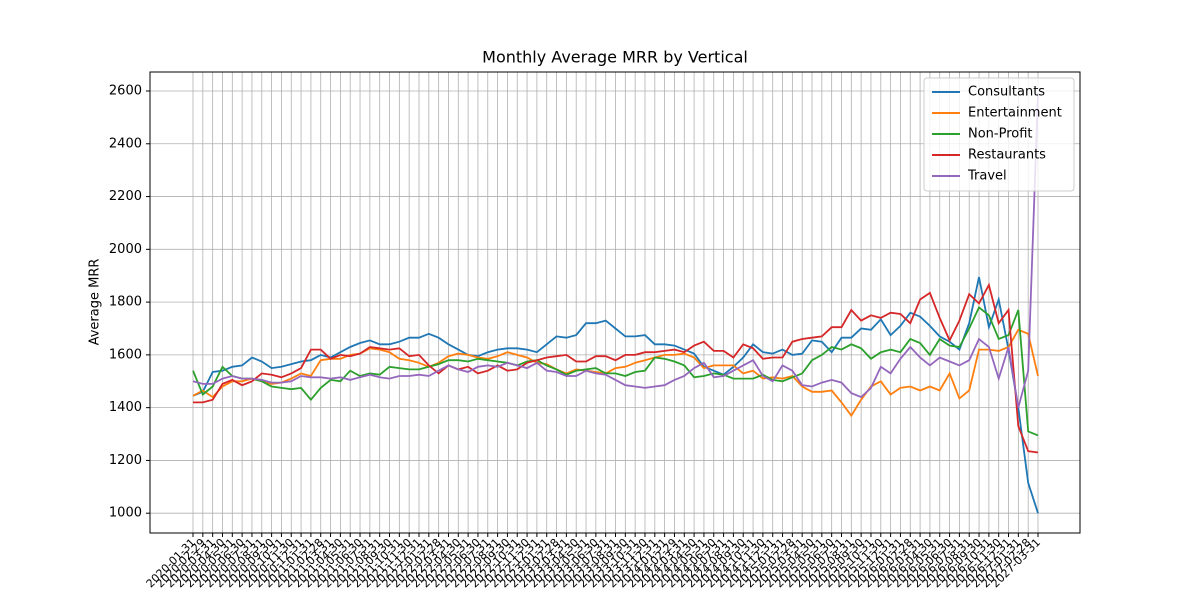 The image size is (1200, 600). Describe the element at coordinates (125, 302) in the screenshot. I see `y-tick-label: 1800` at that location.